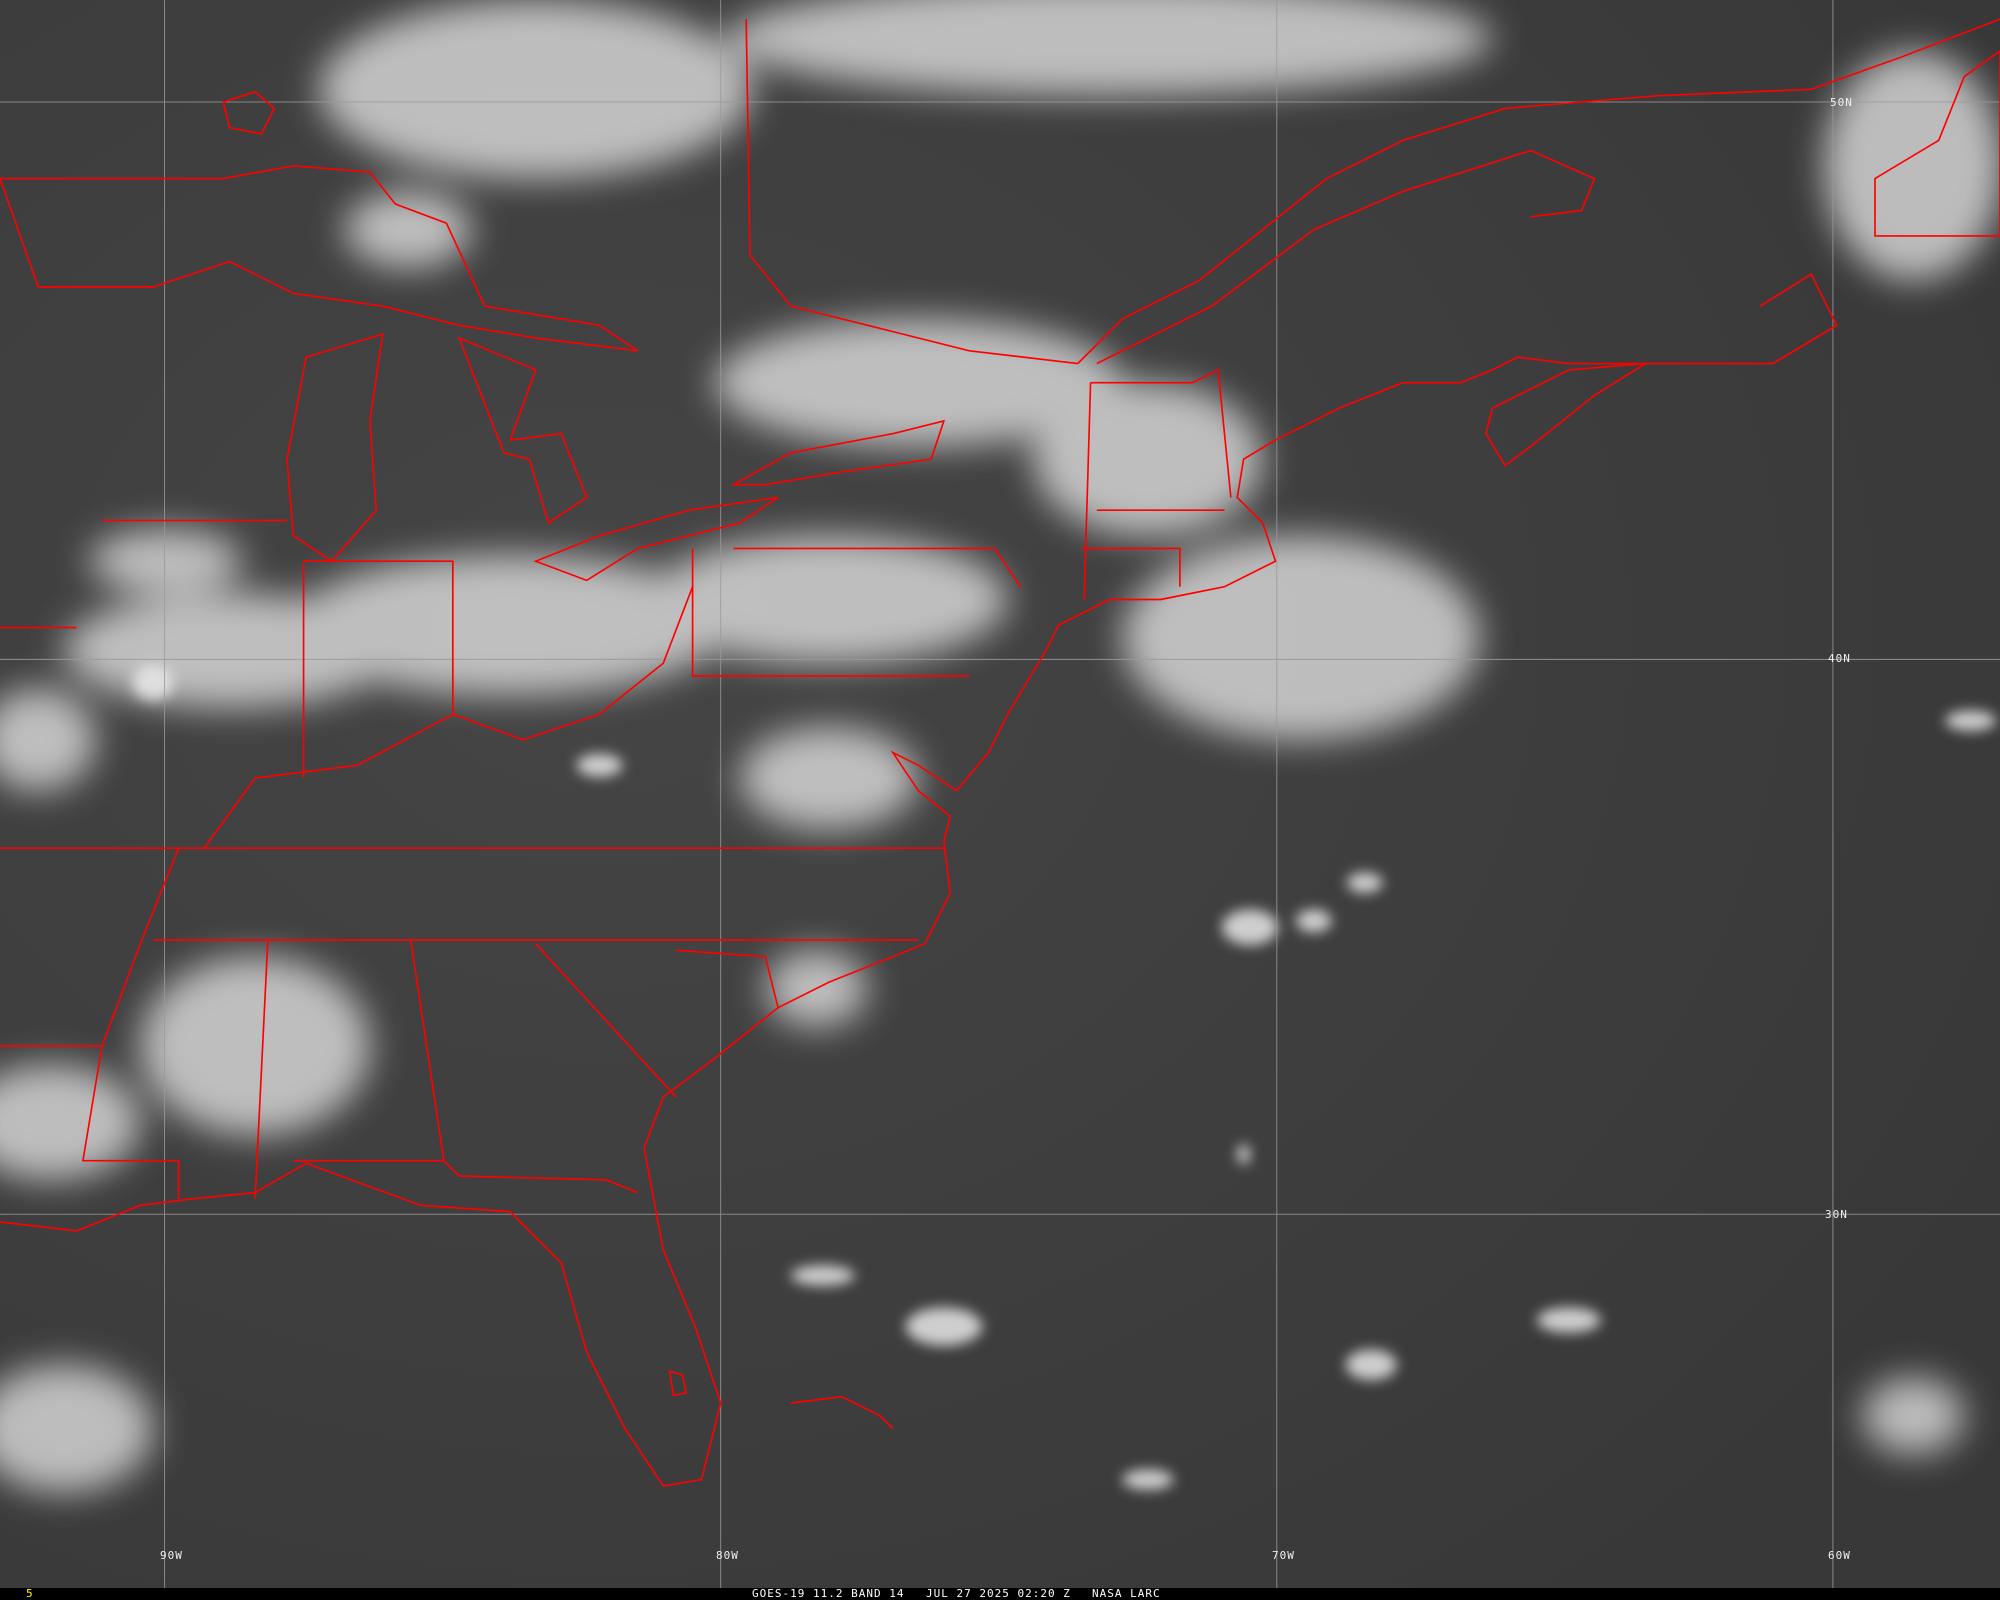 Image resolution: width=2000 pixels, height=1600 pixels. What do you see at coordinates (838, 452) in the screenshot?
I see `lake-ontario` at bounding box center [838, 452].